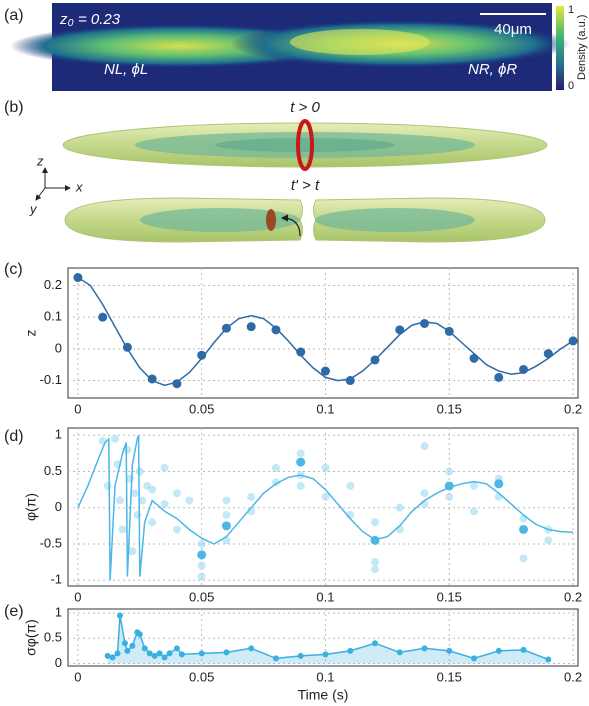  I want to click on density-image, so click(290, 47).